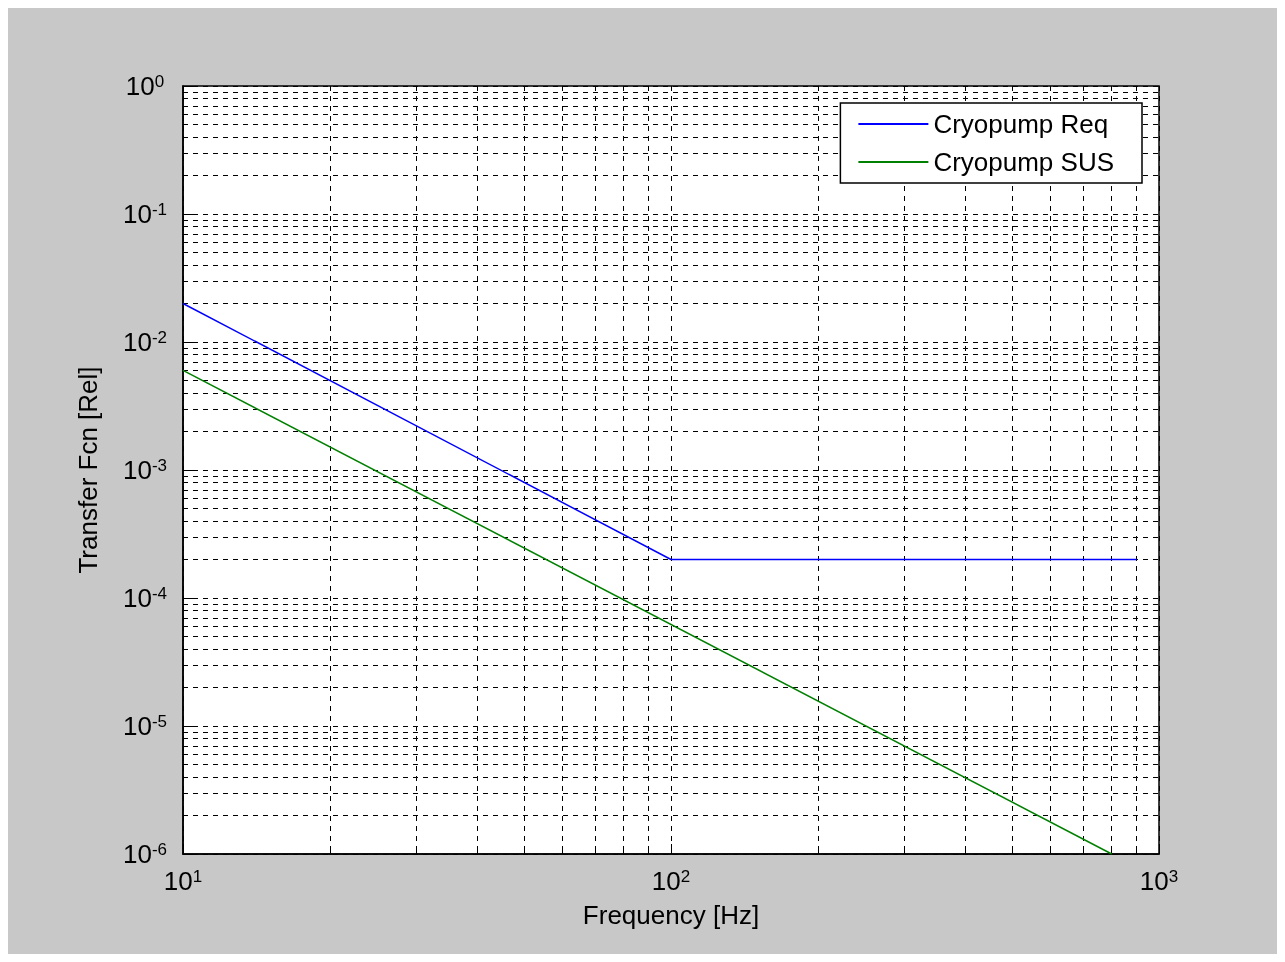  I want to click on legend-label: Cryopump SUS, so click(1024, 162).